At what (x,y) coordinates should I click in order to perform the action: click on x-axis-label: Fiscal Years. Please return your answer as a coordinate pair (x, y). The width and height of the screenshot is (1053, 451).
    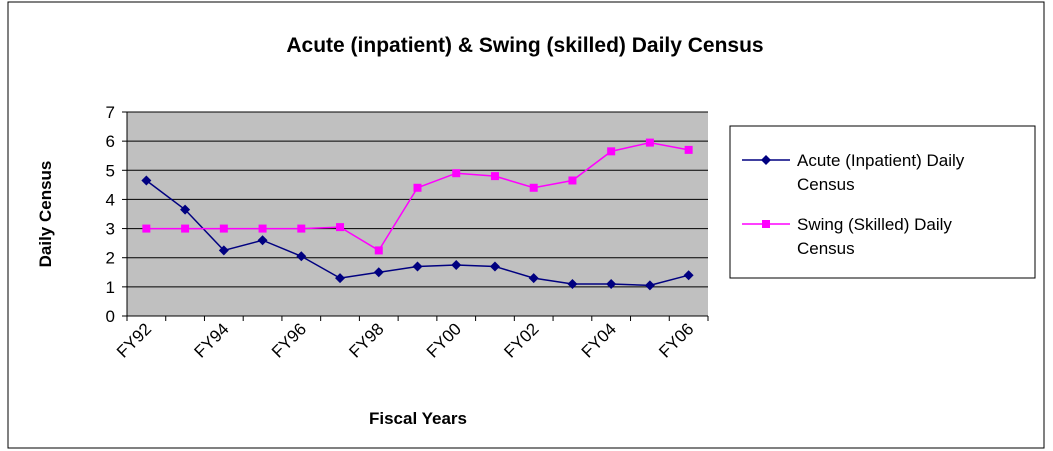
    Looking at the image, I should click on (418, 418).